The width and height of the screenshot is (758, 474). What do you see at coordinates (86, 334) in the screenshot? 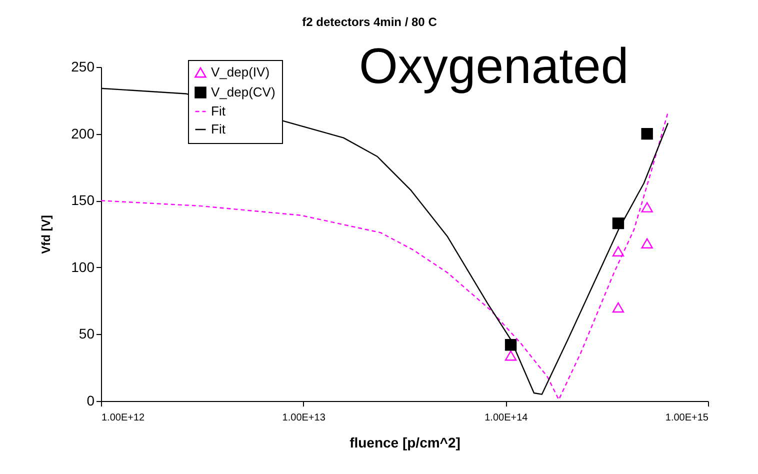
I see `y-tick-label: 50` at bounding box center [86, 334].